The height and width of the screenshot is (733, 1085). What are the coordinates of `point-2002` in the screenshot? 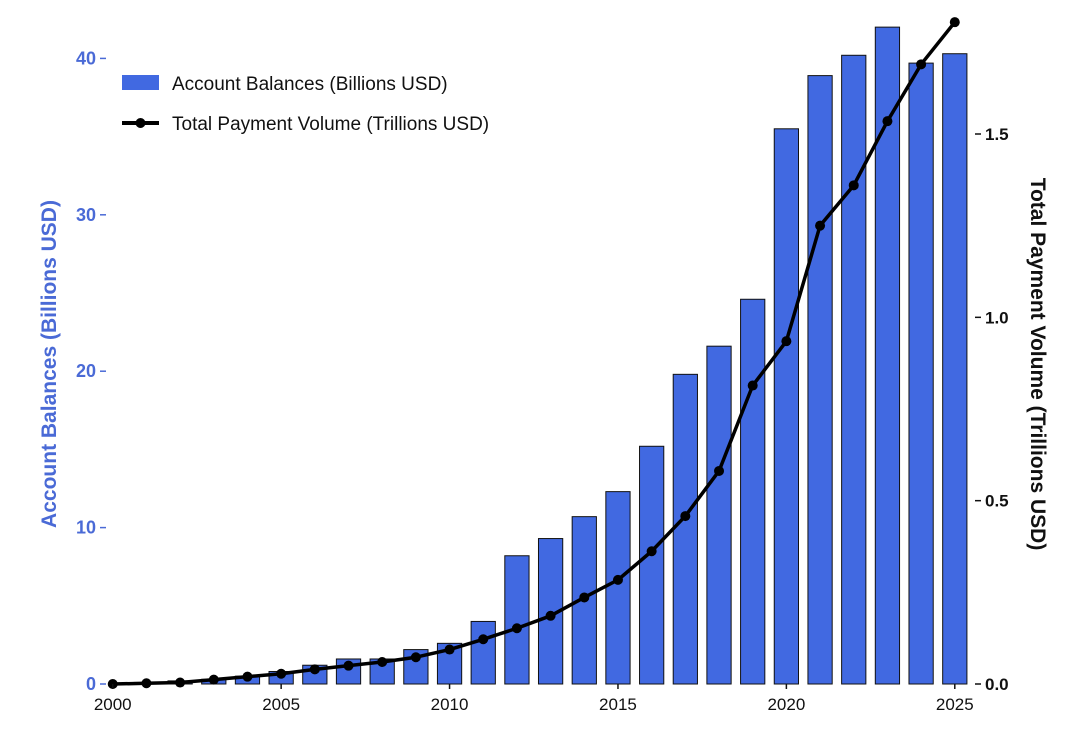 It's located at (180, 682).